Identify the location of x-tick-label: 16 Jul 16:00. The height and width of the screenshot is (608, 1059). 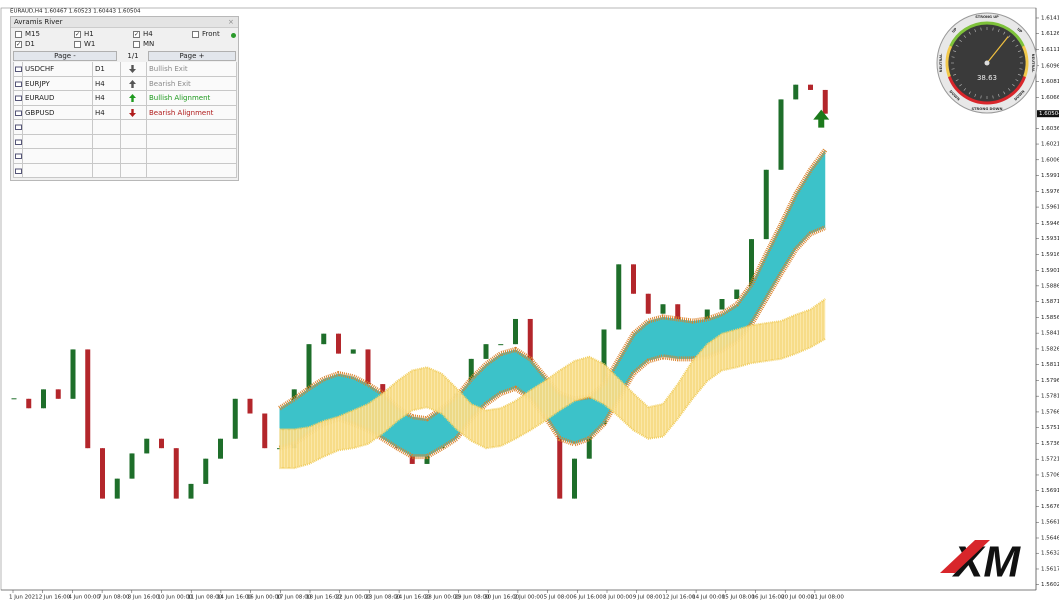
(768, 598).